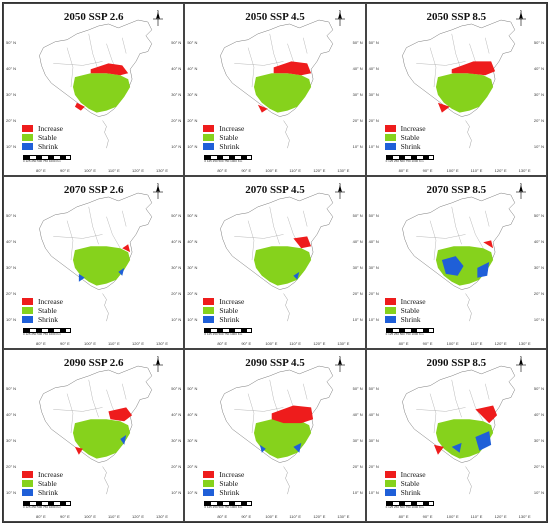 The image size is (550, 525). Describe the element at coordinates (162, 516) in the screenshot. I see `lon-tick-label: 130° E` at that location.